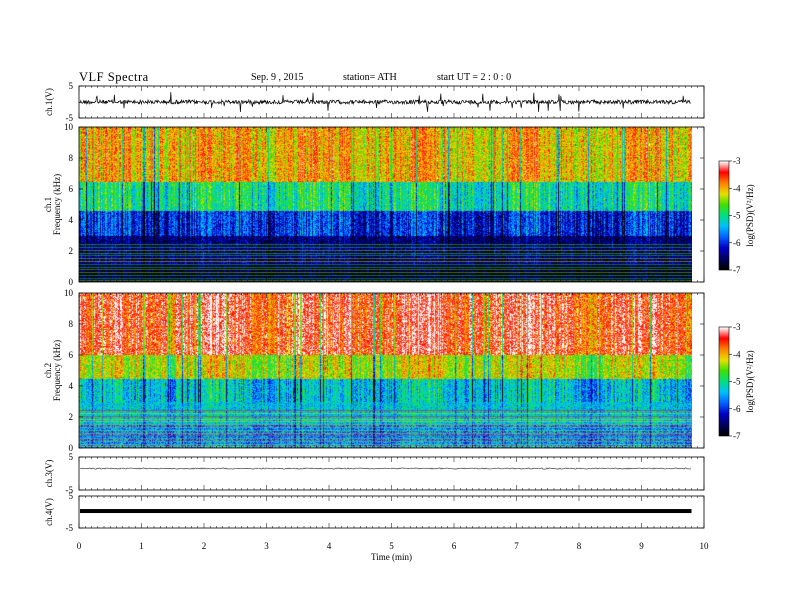 The image size is (792, 612). What do you see at coordinates (370, 77) in the screenshot?
I see `station-label: station= ATH` at bounding box center [370, 77].